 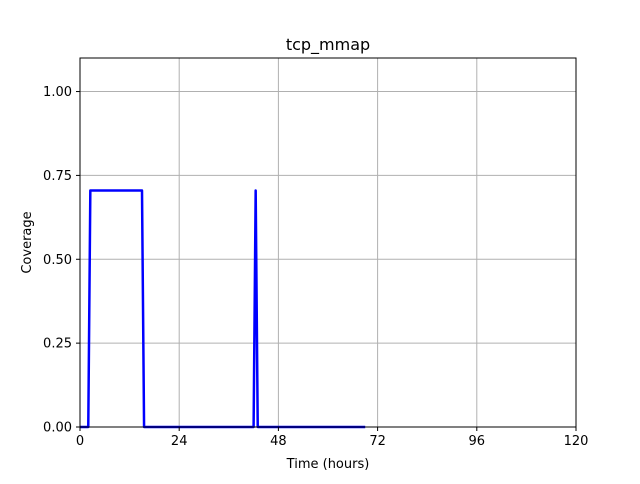 What do you see at coordinates (328, 464) in the screenshot?
I see `x-axis-title: Time (hours)` at bounding box center [328, 464].